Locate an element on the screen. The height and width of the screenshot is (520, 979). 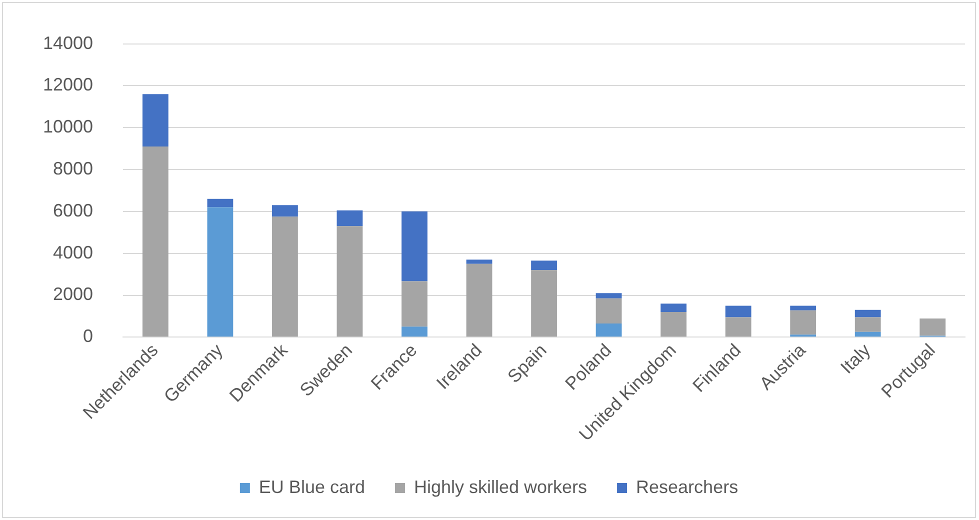
y-tick-label: 10000 is located at coordinates (68, 126).